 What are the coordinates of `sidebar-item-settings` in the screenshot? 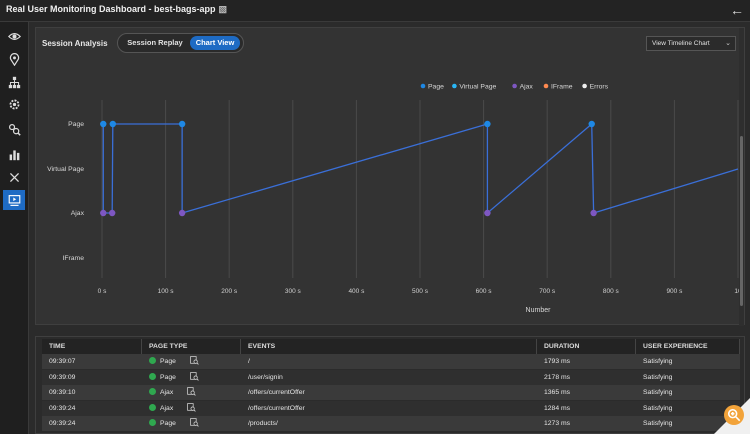 It's located at (14, 104).